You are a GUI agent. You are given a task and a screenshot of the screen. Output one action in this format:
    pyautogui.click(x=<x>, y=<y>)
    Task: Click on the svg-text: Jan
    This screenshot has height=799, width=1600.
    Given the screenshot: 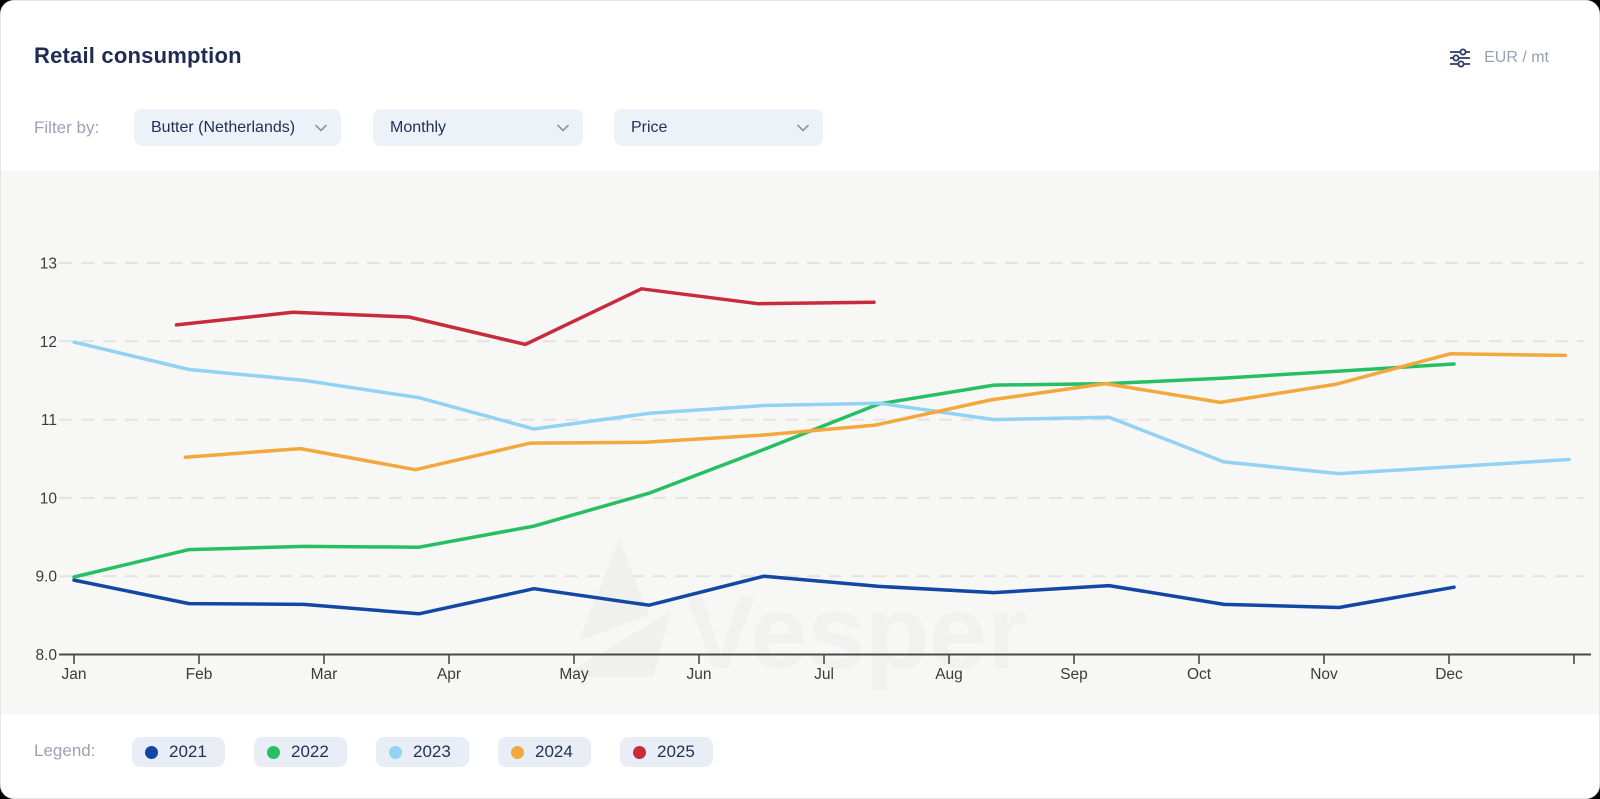 What is the action you would take?
    pyautogui.click(x=74, y=674)
    